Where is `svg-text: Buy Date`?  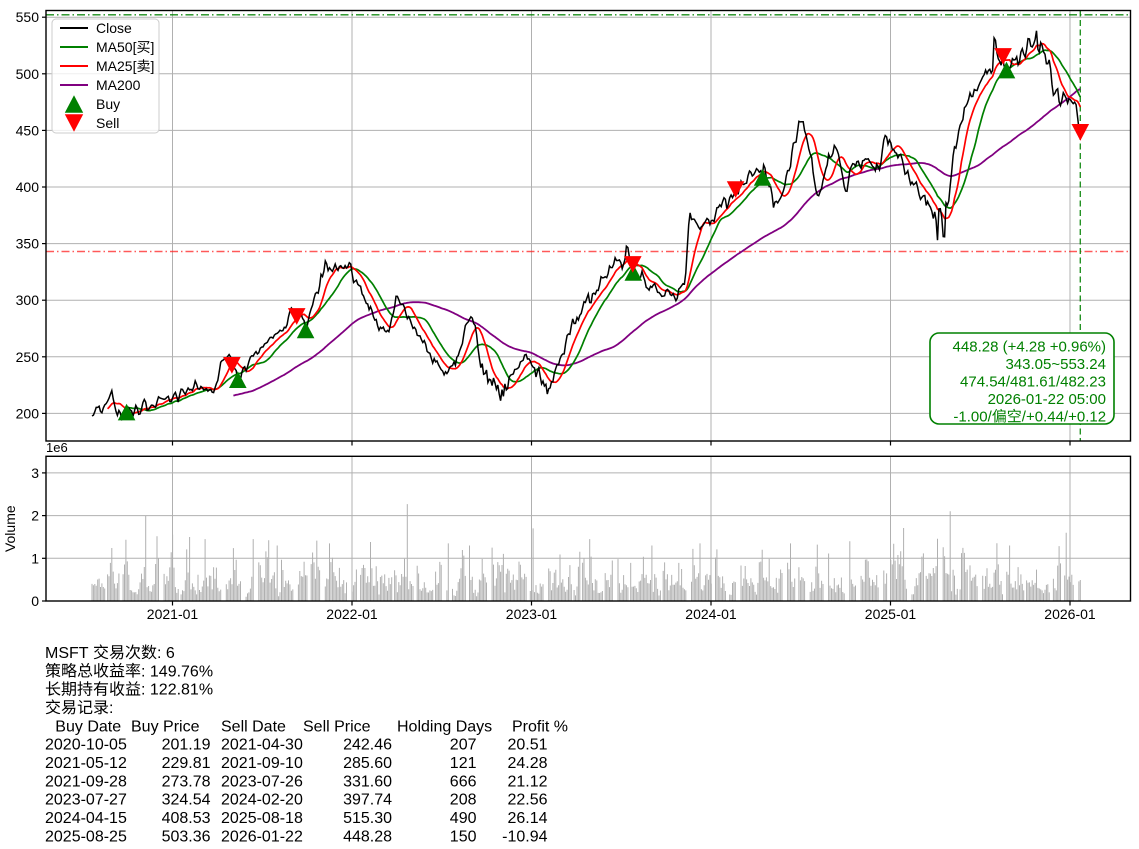
svg-text: Buy Date is located at coordinates (88, 726).